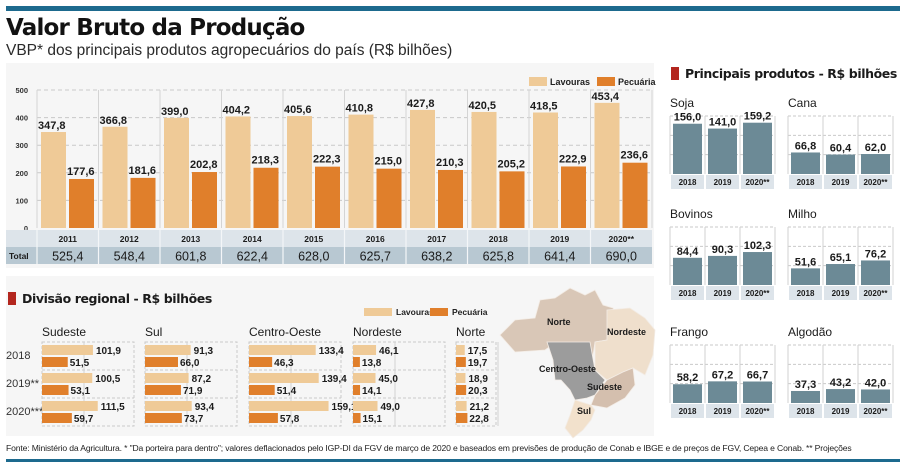 The height and width of the screenshot is (466, 904). Describe the element at coordinates (723, 123) in the screenshot. I see `data-label: 141,0` at that location.